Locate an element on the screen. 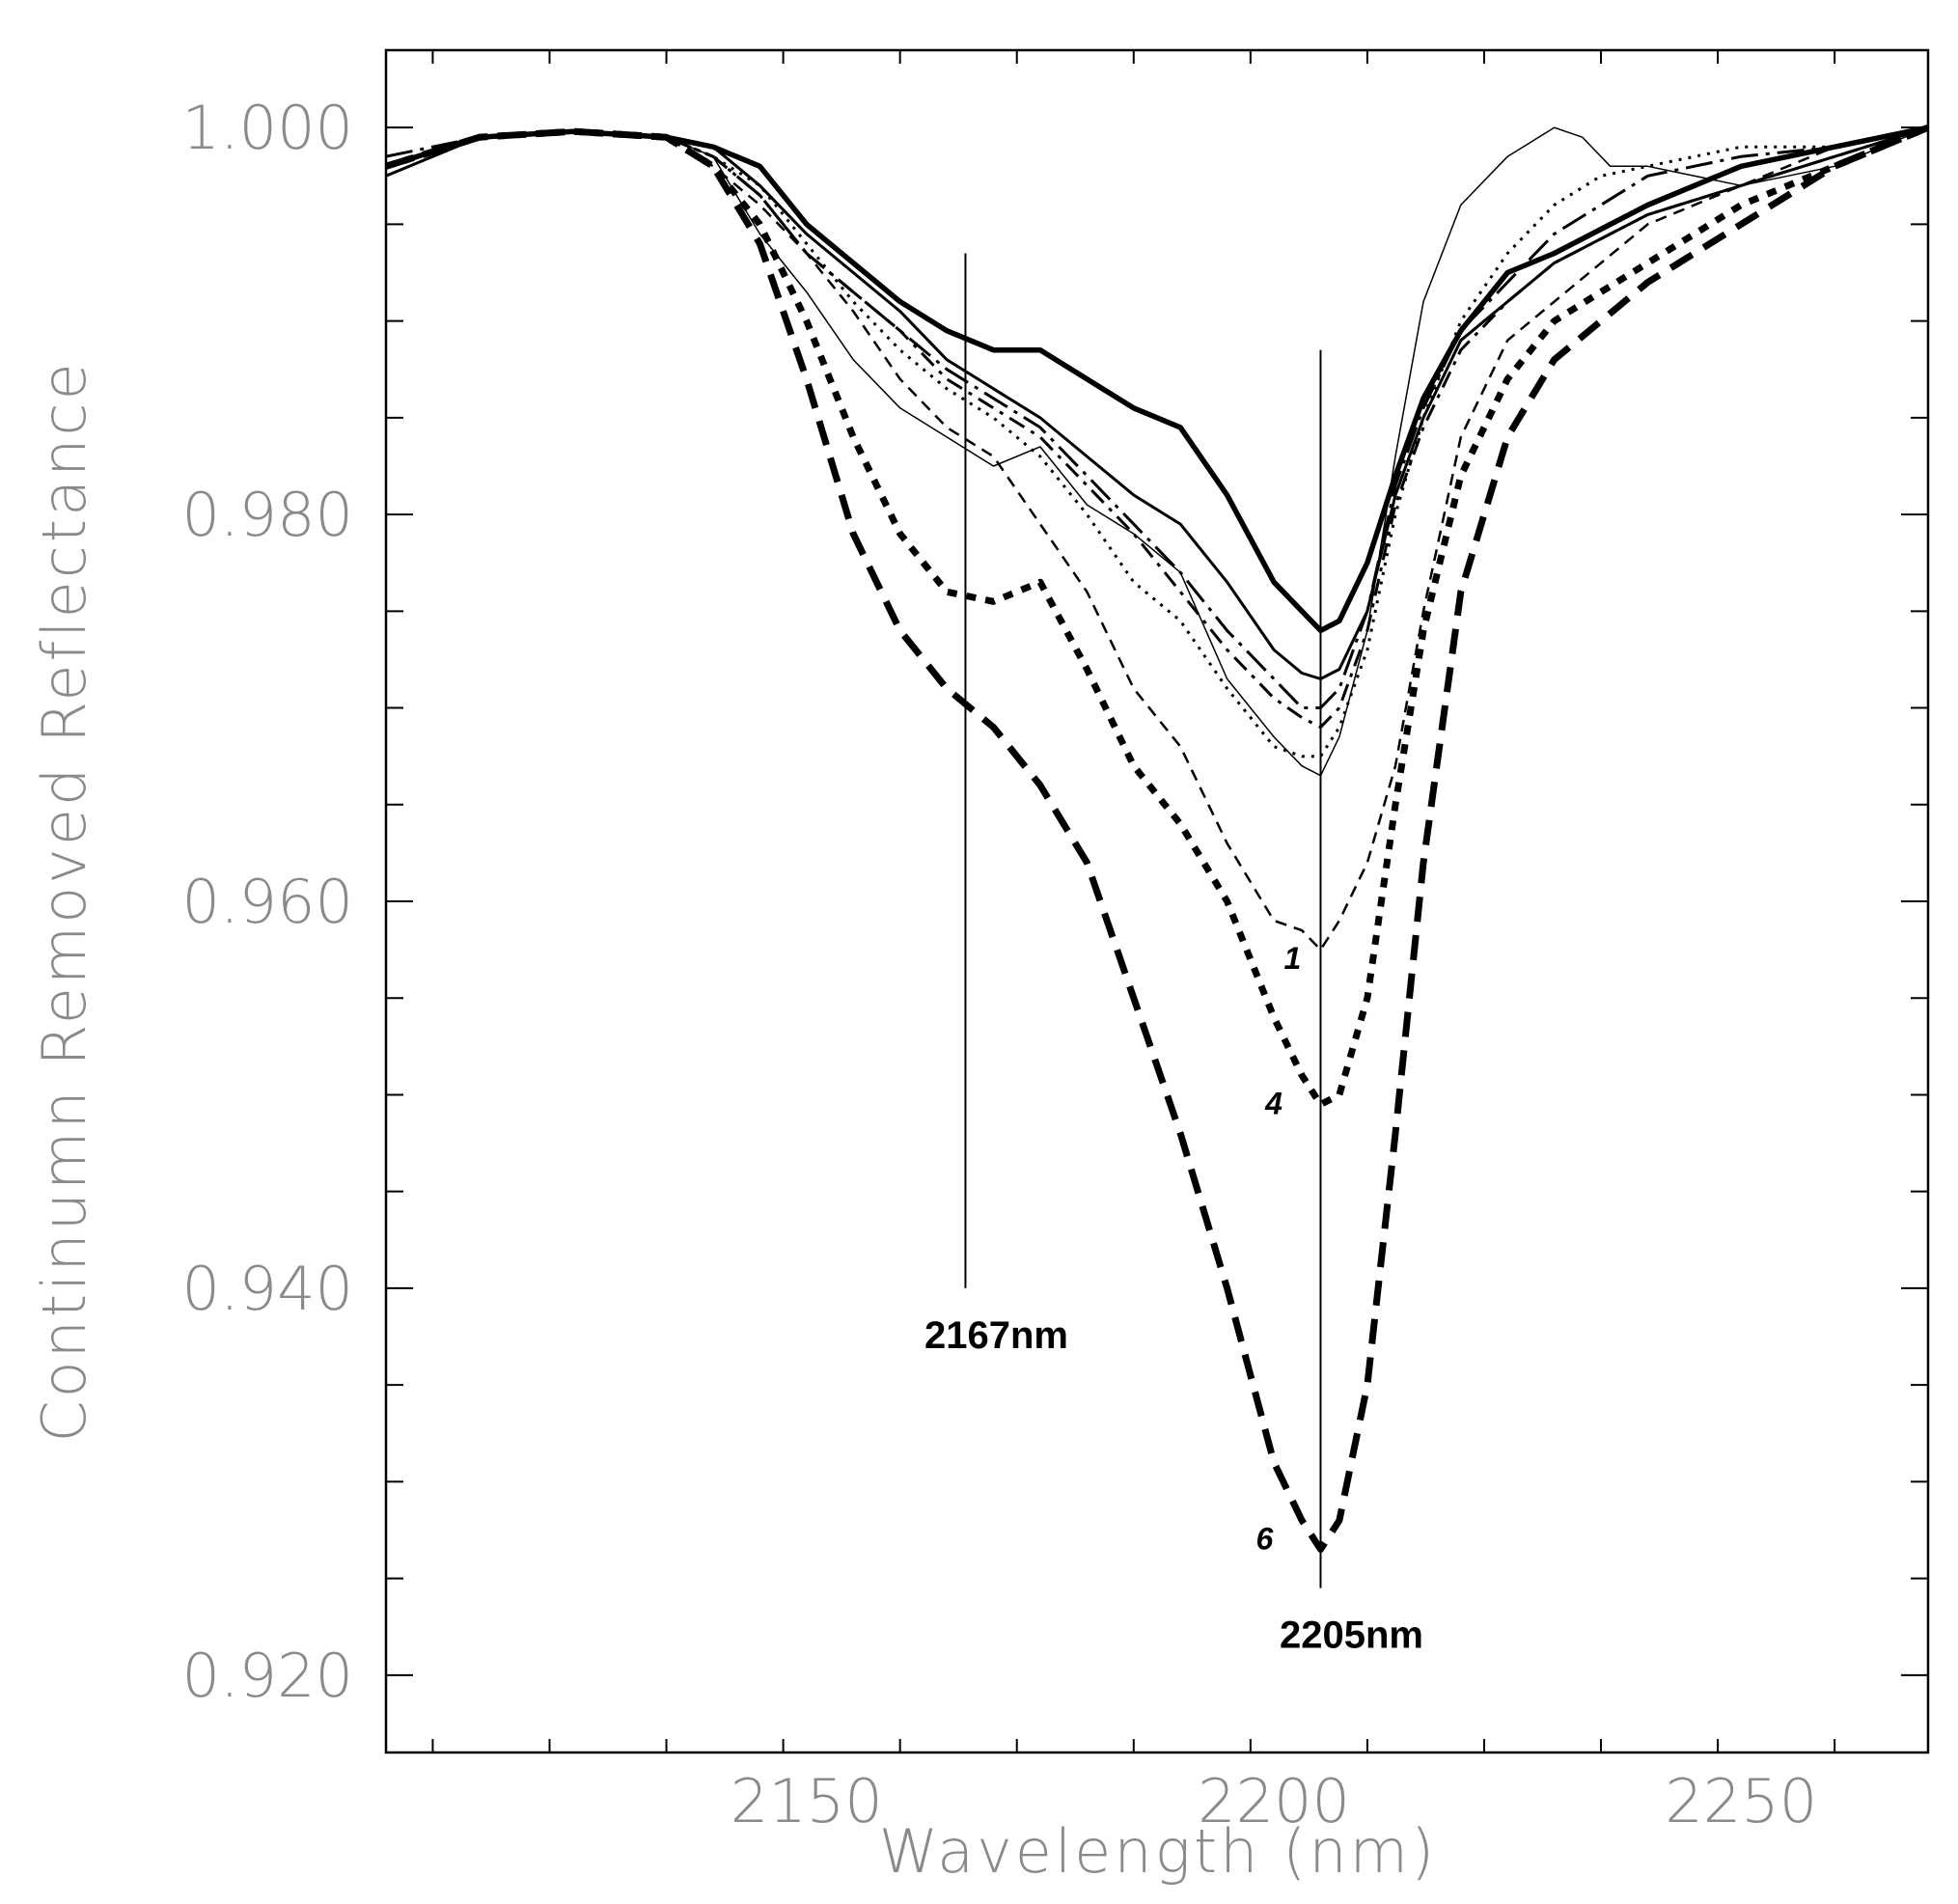  curve-label: 6 is located at coordinates (1264, 1540).